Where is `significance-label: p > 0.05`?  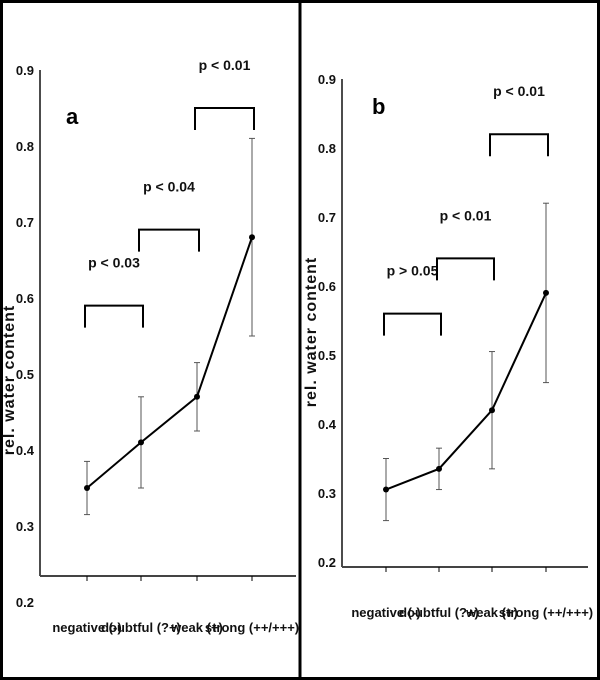
significance-label: p > 0.05 is located at coordinates (413, 271).